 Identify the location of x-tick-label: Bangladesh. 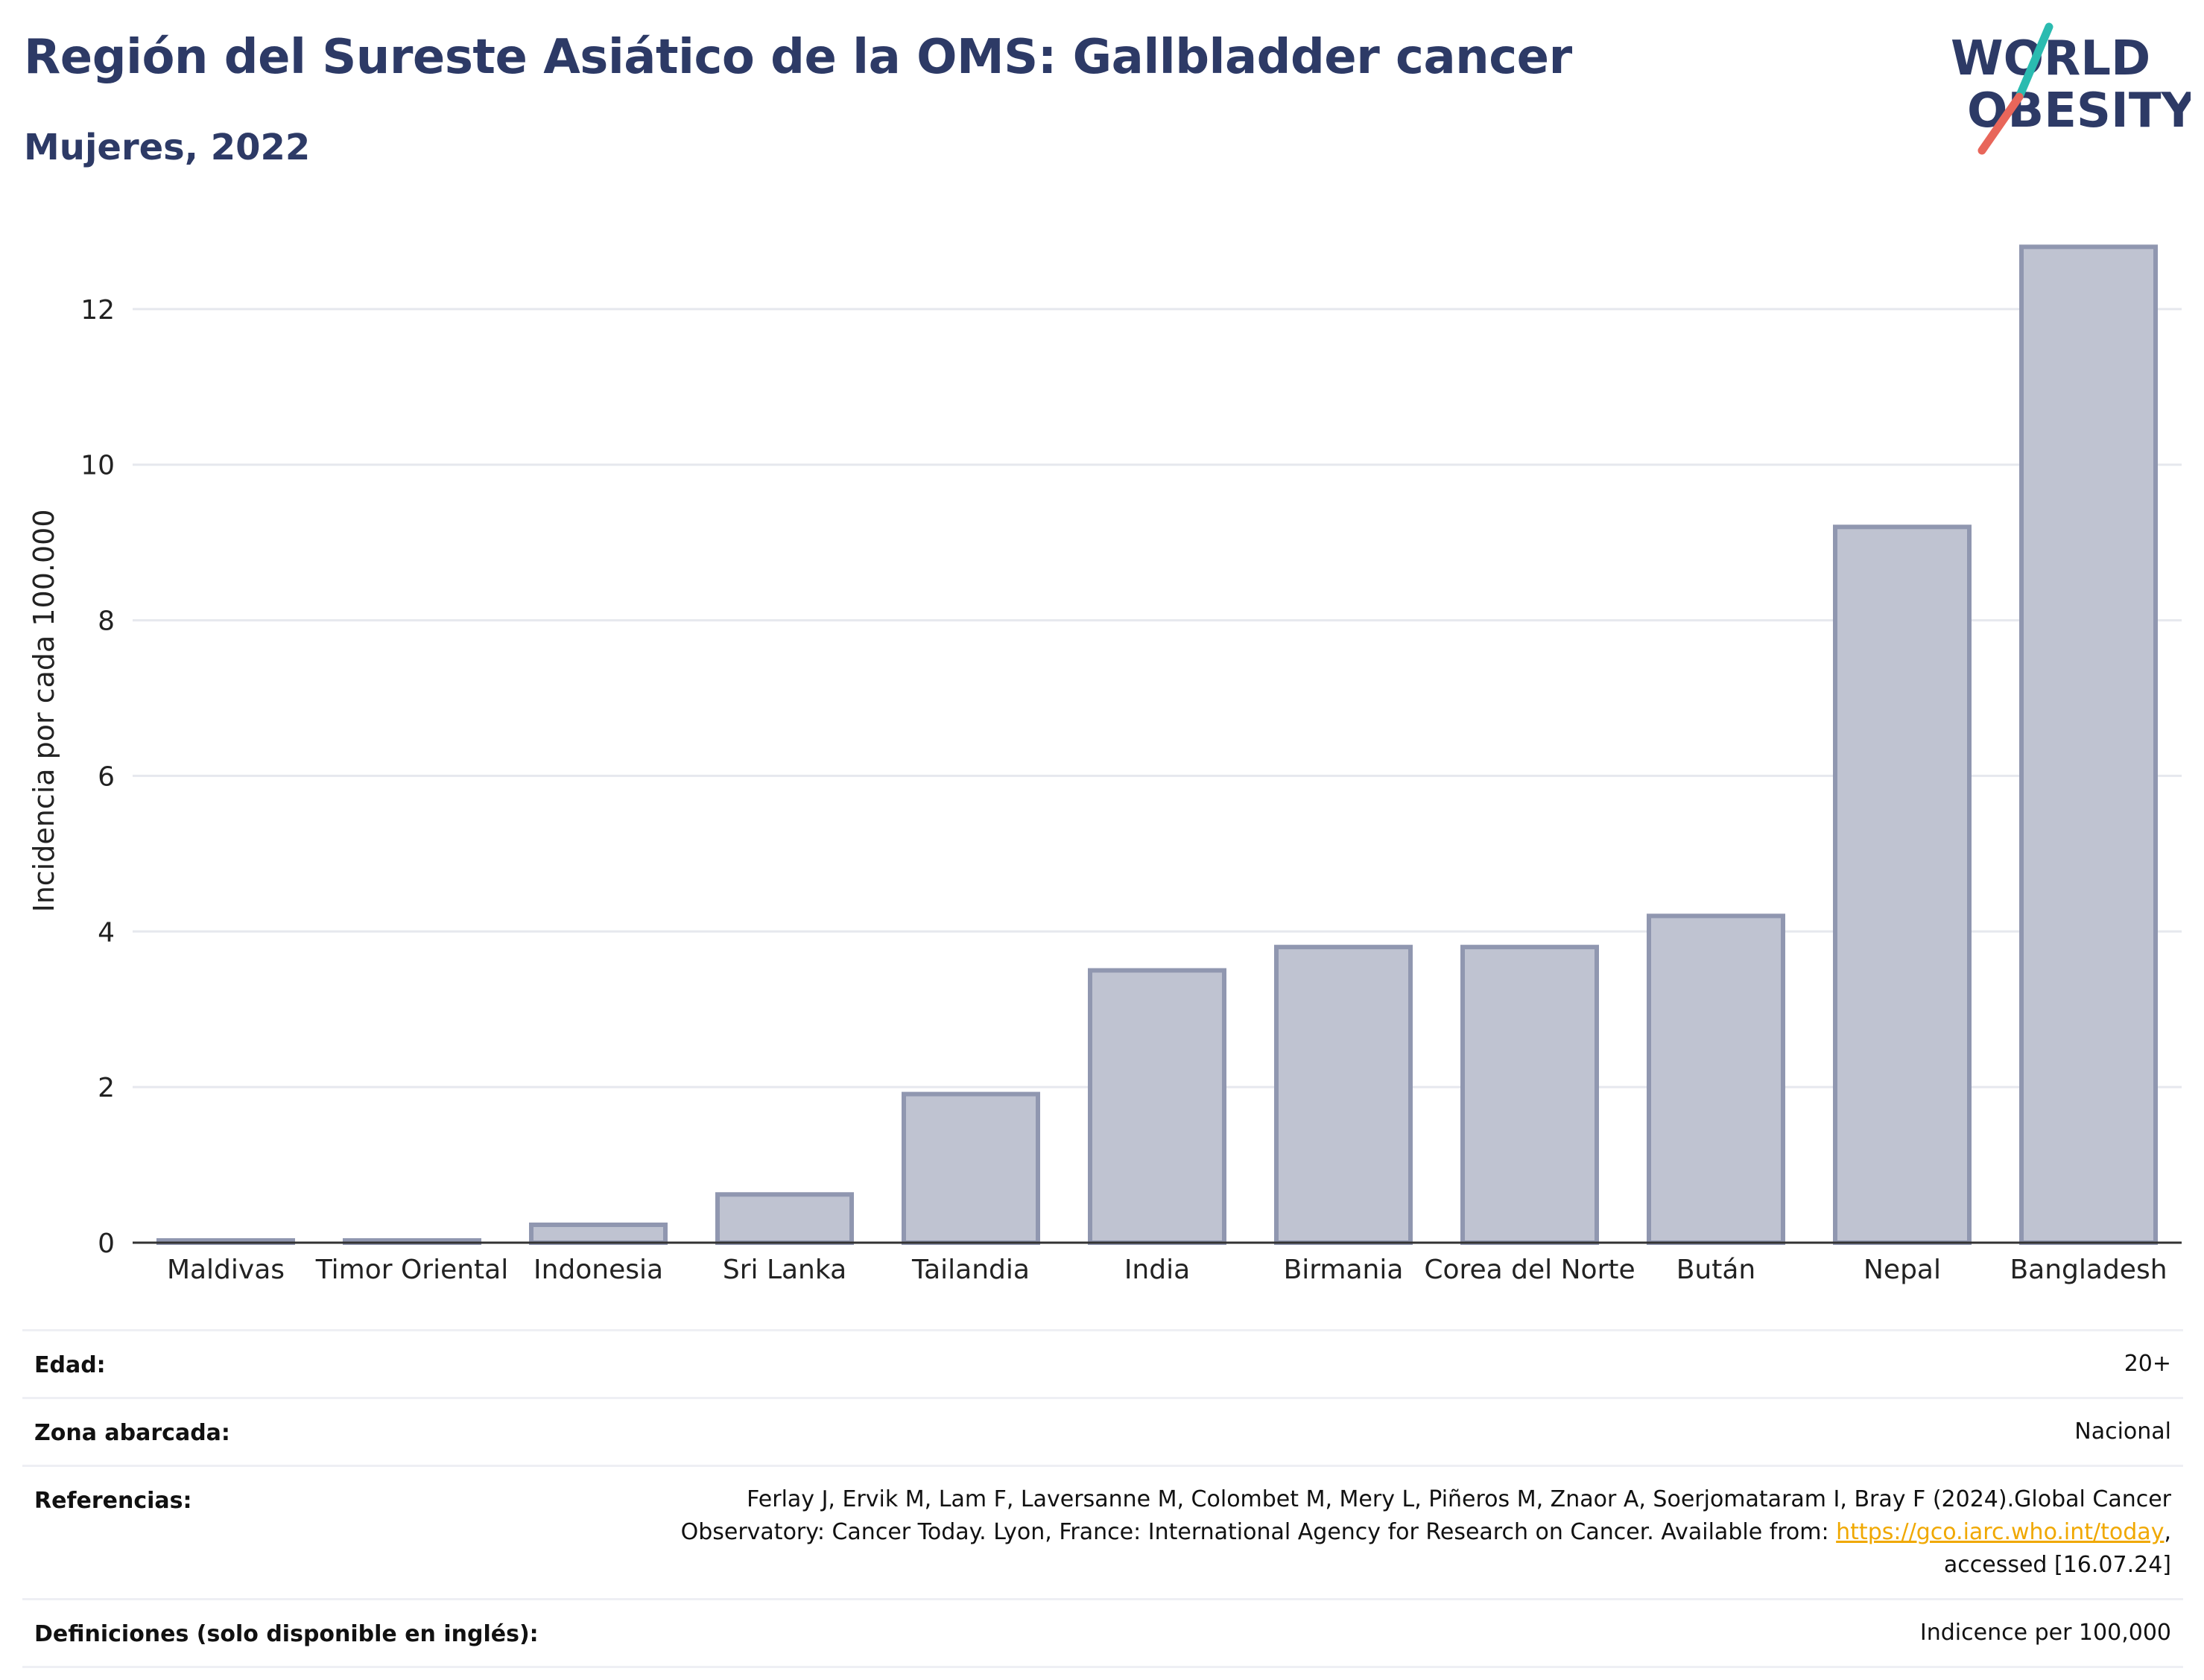
(2088, 1270).